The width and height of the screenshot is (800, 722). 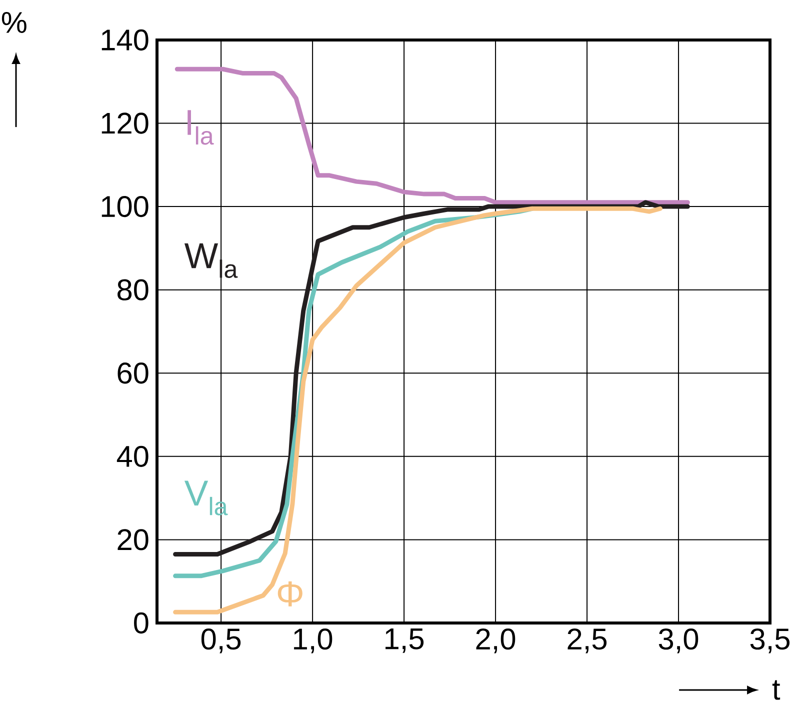 I want to click on y-tick-label: 140, so click(x=125, y=40).